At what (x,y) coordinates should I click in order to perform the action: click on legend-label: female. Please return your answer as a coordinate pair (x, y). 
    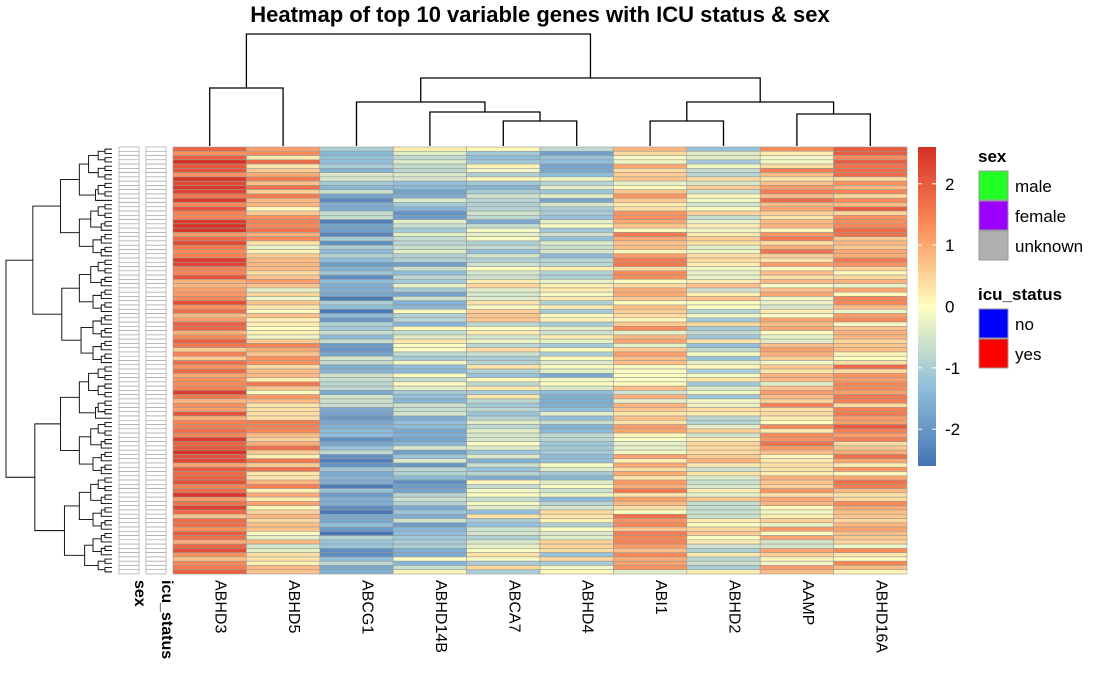
    Looking at the image, I should click on (1040, 216).